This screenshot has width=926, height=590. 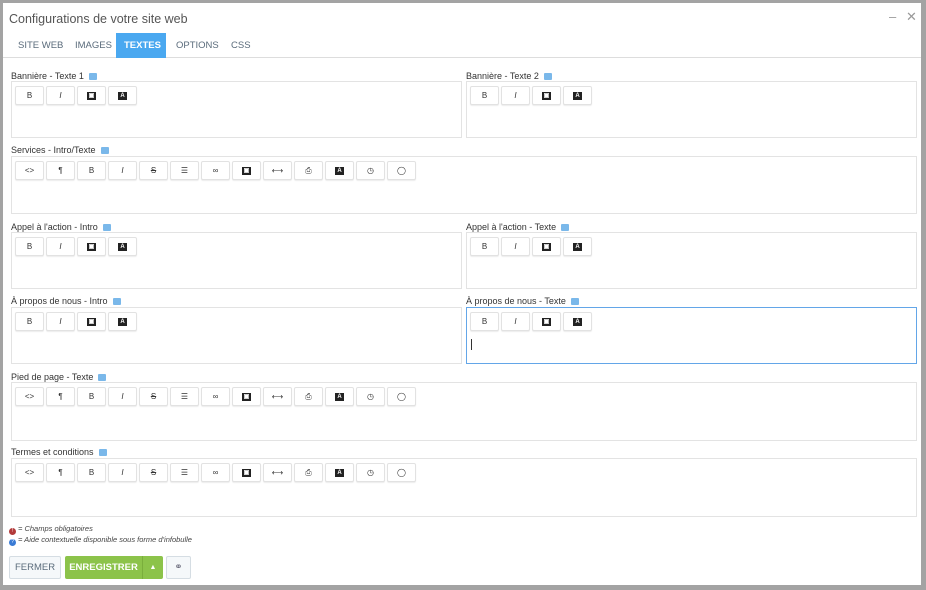 I want to click on tab-css: CSS, so click(x=241, y=45).